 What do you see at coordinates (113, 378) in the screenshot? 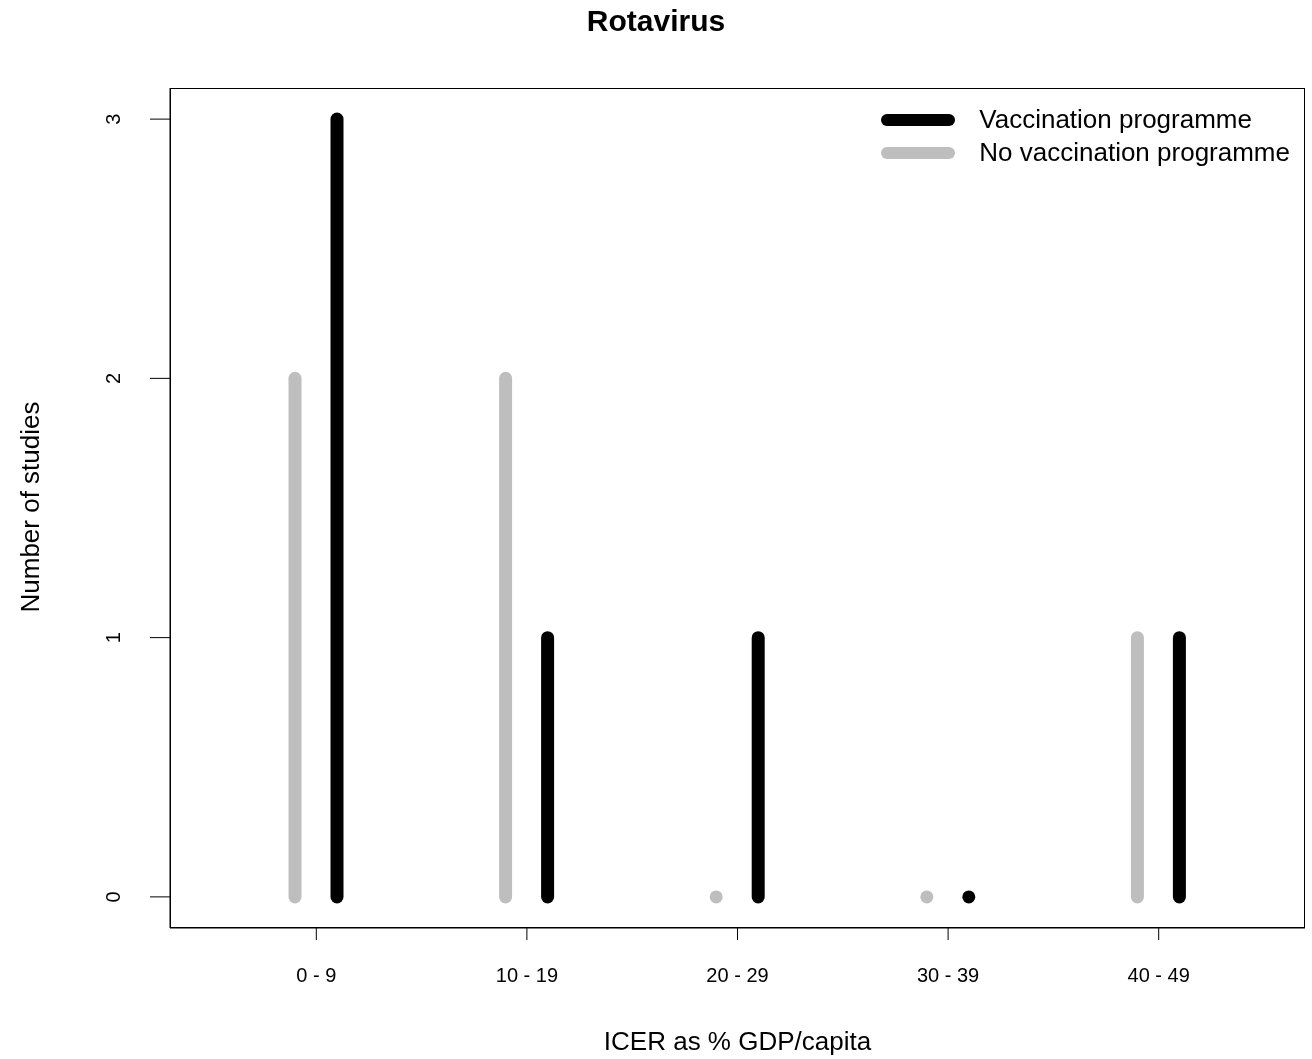
I see `y-tick-label: 2` at bounding box center [113, 378].